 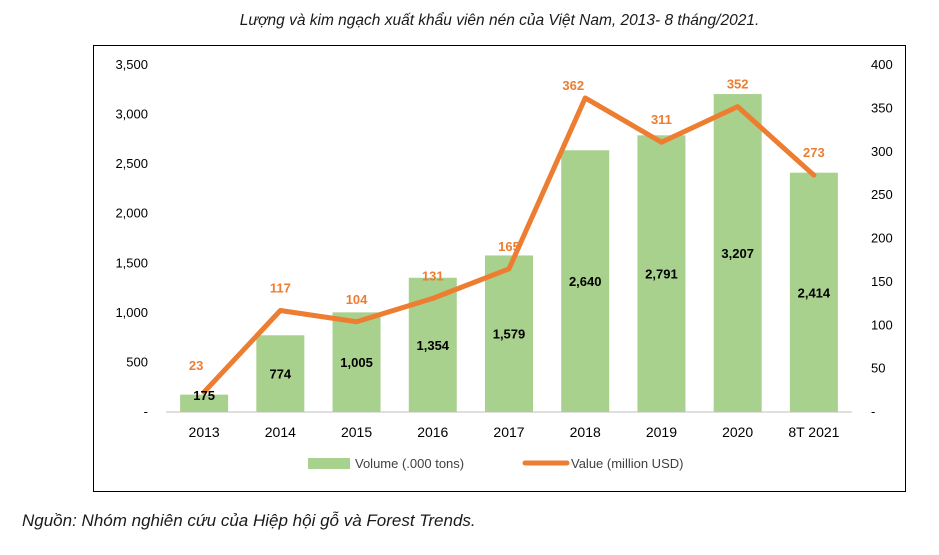 I want to click on value-line-label: 23, so click(x=196, y=365).